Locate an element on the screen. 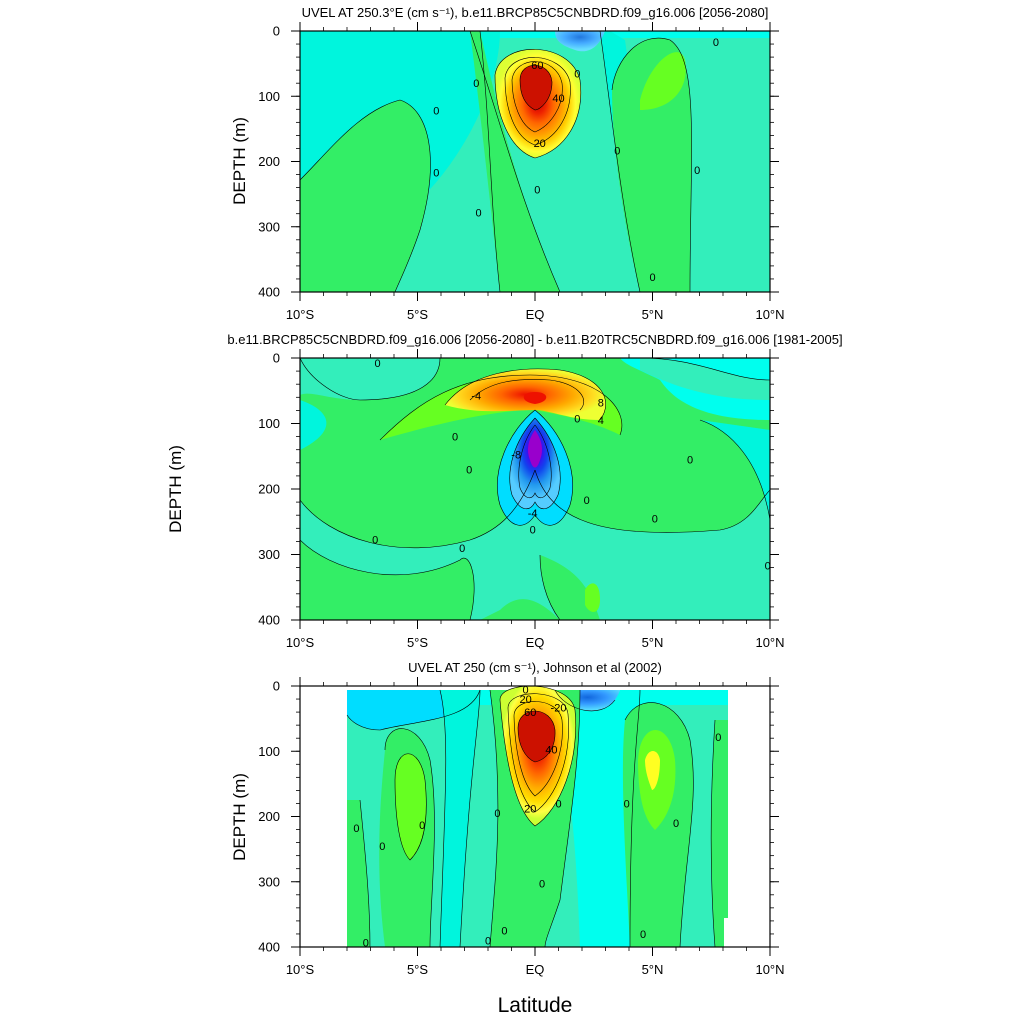 This screenshot has height=1024, width=1024. contour-label: 4 is located at coordinates (601, 421).